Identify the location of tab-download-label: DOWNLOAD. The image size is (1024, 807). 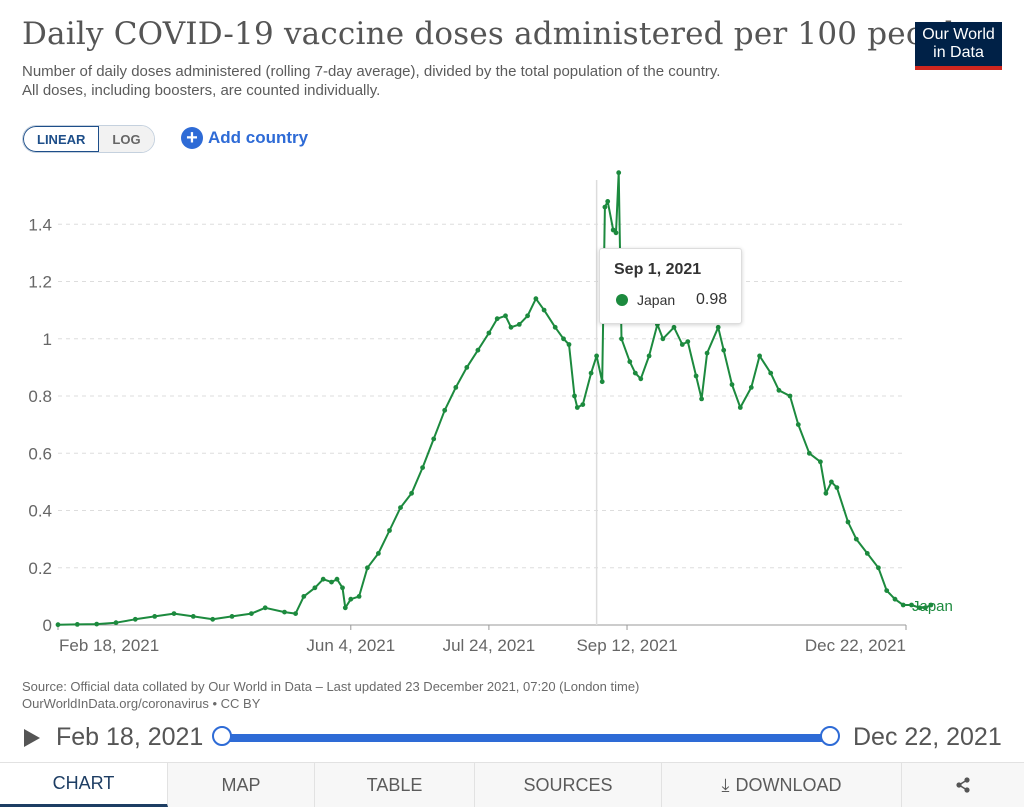
(788, 784).